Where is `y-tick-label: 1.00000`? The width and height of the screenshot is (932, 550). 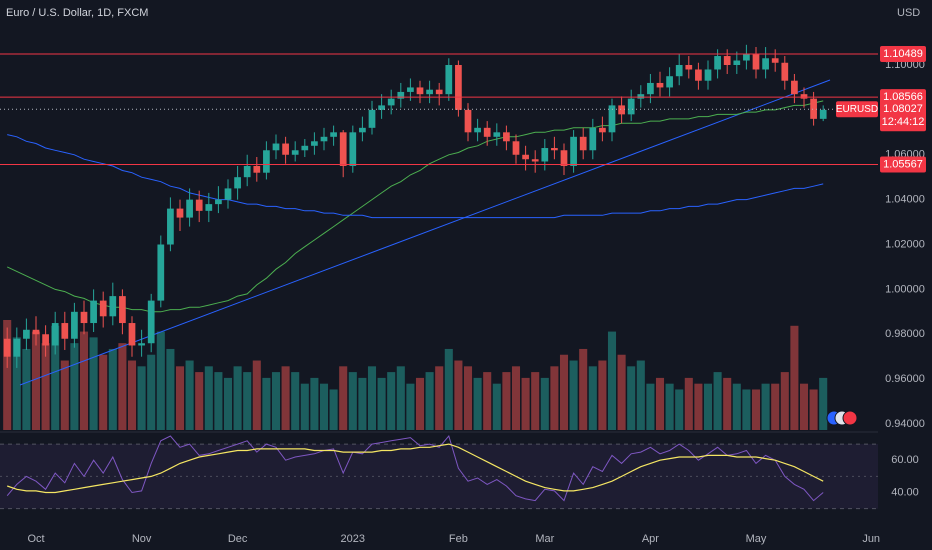 y-tick-label: 1.00000 is located at coordinates (905, 289).